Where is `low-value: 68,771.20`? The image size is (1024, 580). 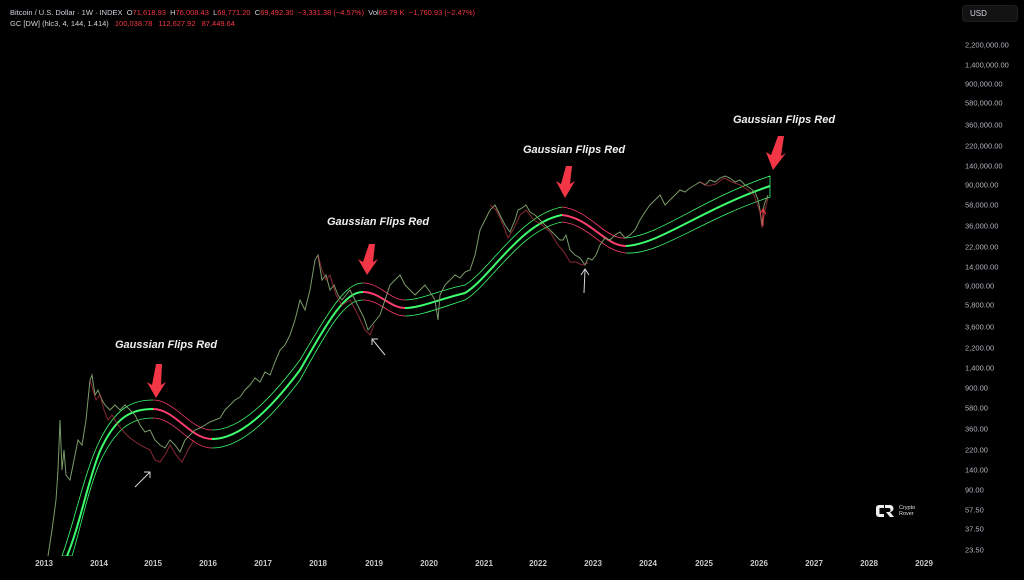 low-value: 68,771.20 is located at coordinates (234, 12).